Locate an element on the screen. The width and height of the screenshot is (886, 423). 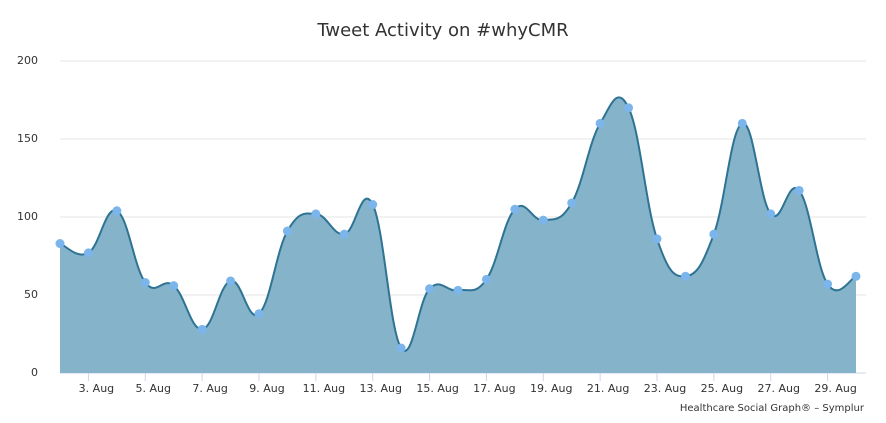
x-tick-label: 11. Aug is located at coordinates (324, 388).